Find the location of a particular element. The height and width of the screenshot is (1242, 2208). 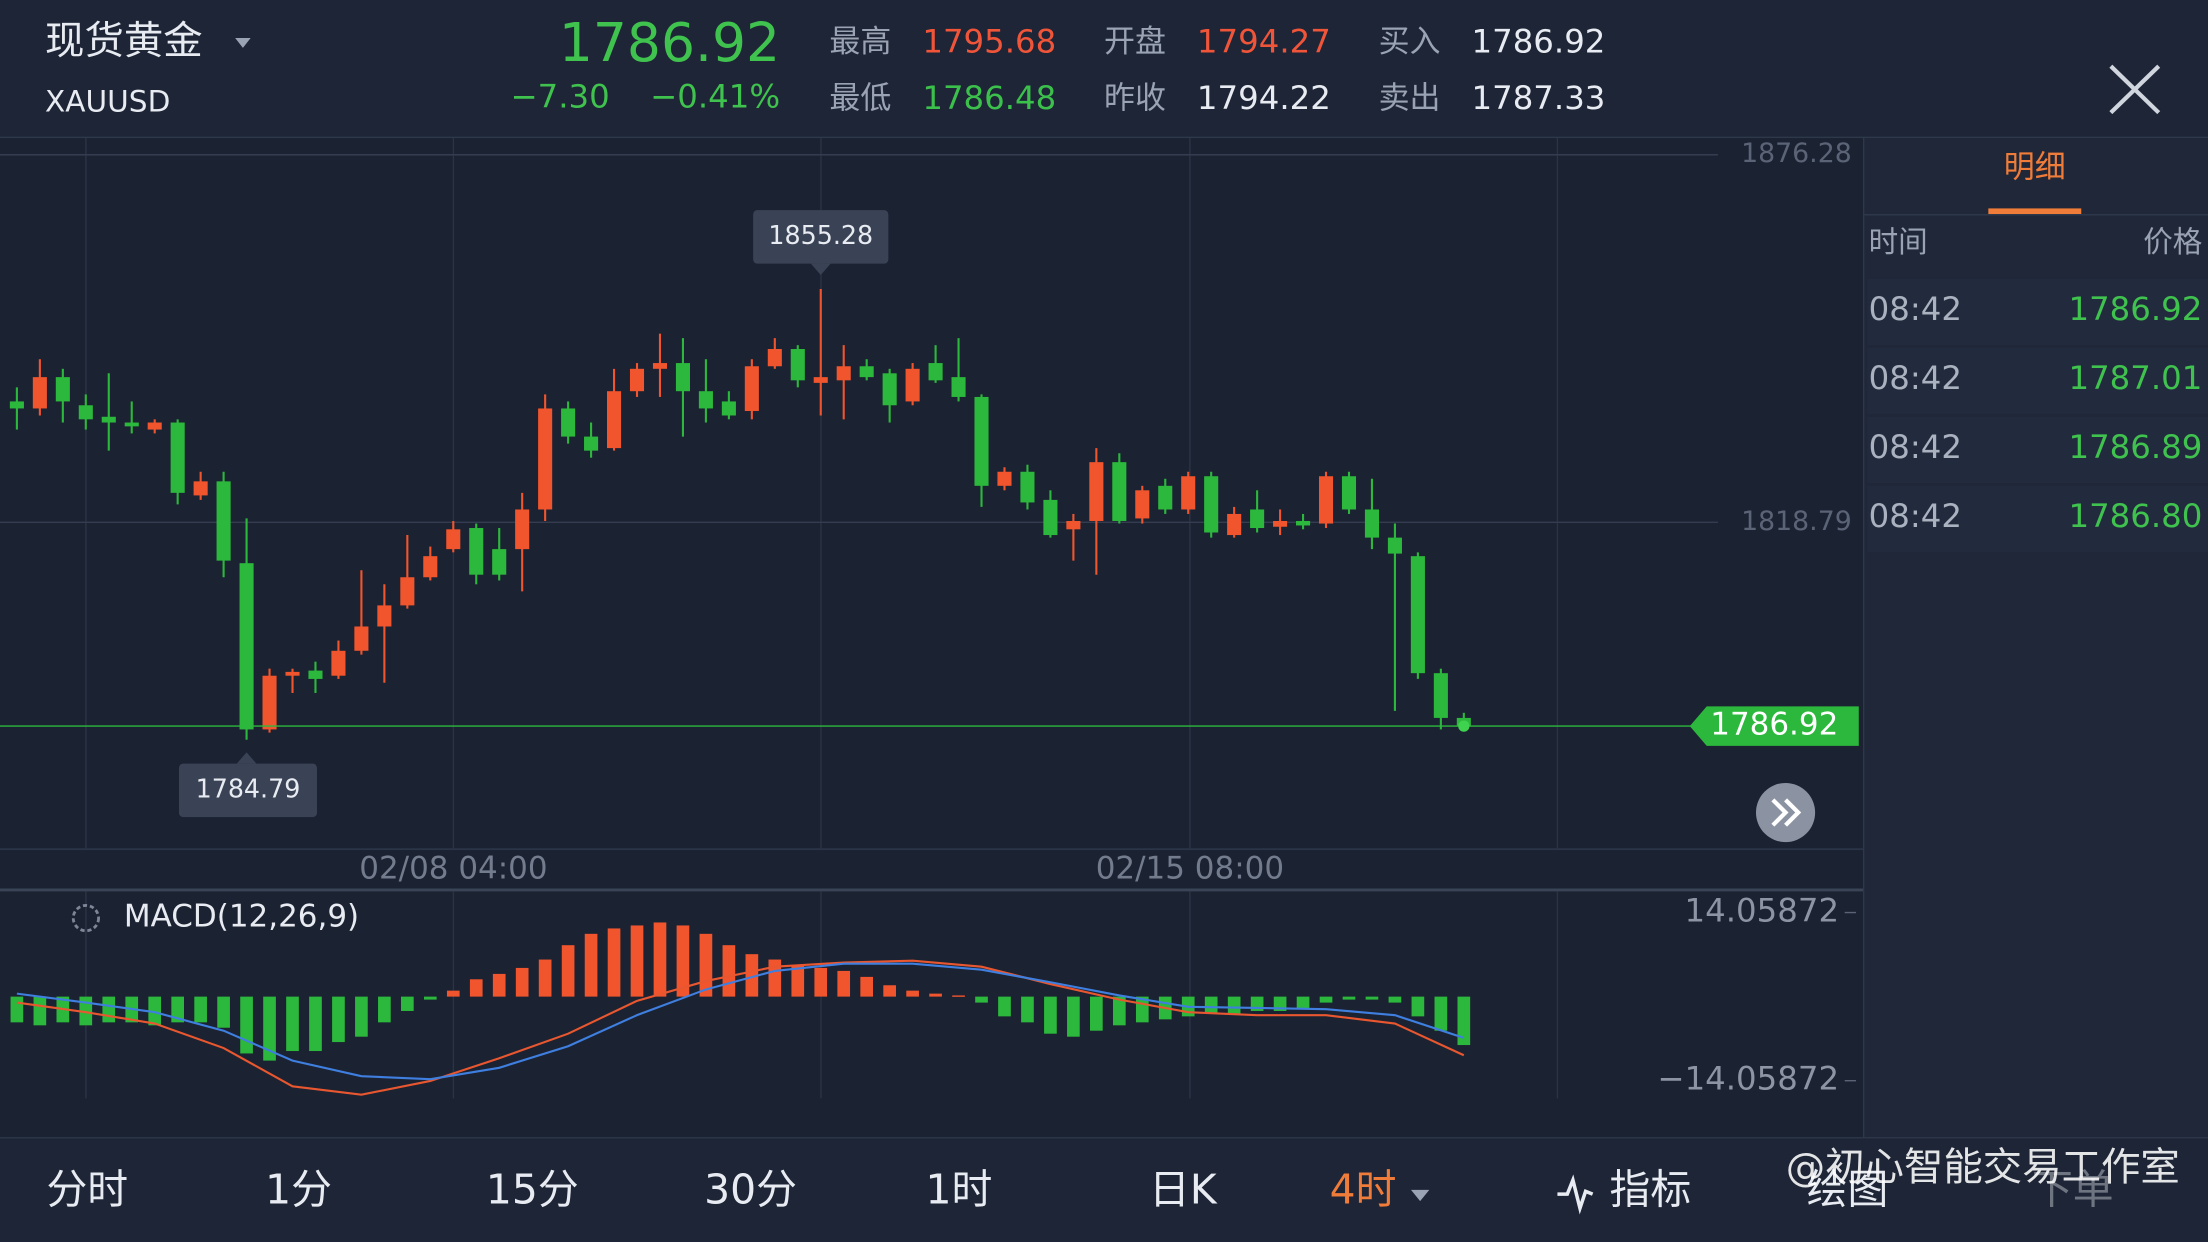

macd-line is located at coordinates (740, 1027).